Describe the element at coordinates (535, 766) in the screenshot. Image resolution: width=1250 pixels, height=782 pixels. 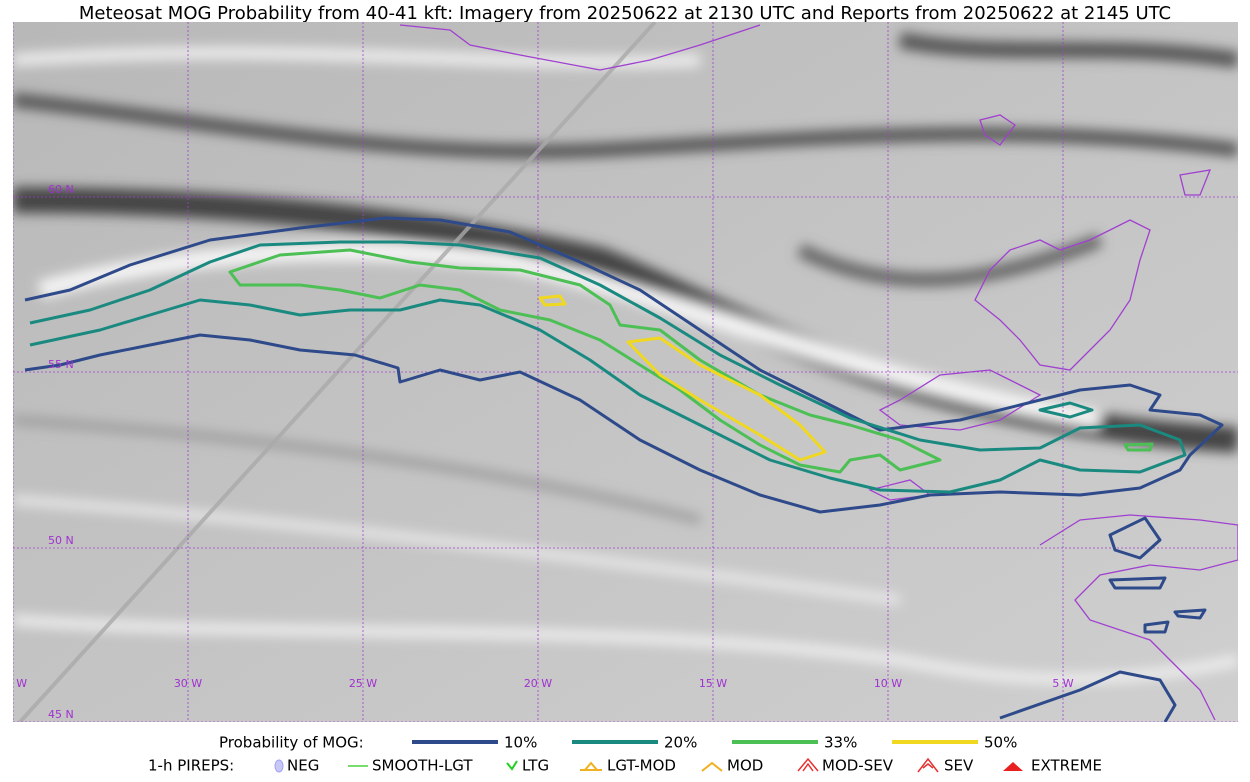
I see `legend-item: LTG` at that location.